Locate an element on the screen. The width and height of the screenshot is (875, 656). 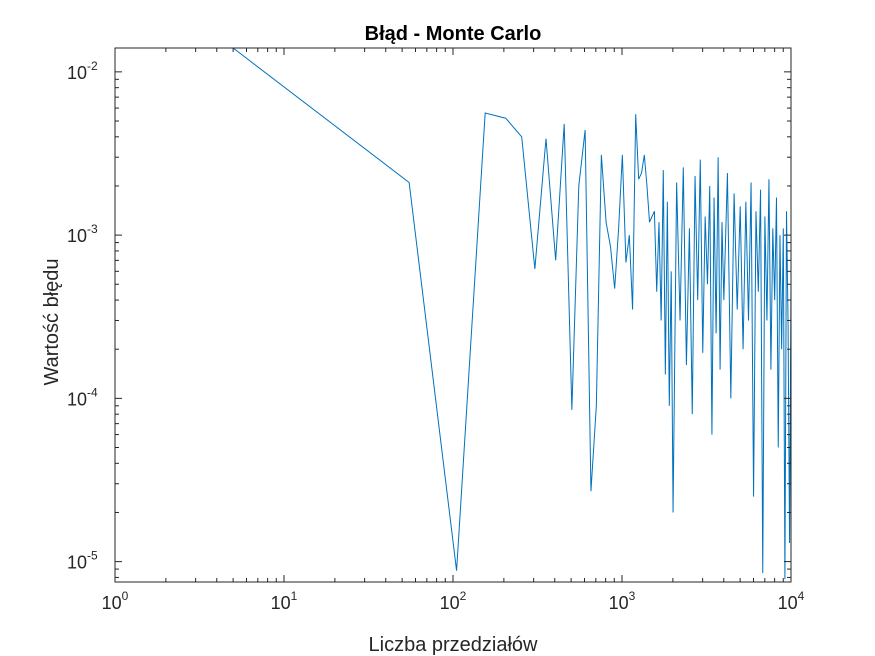
x-tick-label: 10¹ is located at coordinates (284, 601).